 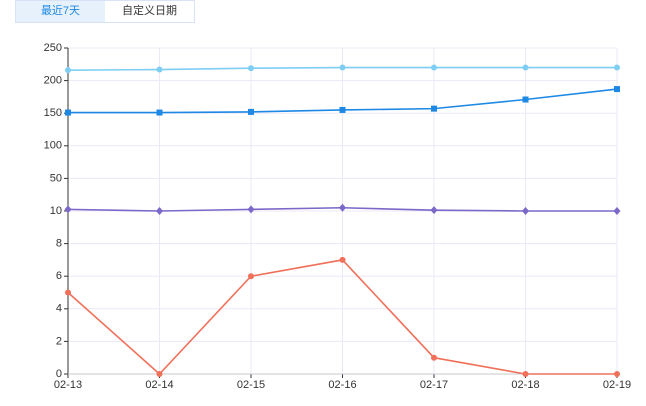 I want to click on y-tick-label: 10, so click(x=56, y=211).